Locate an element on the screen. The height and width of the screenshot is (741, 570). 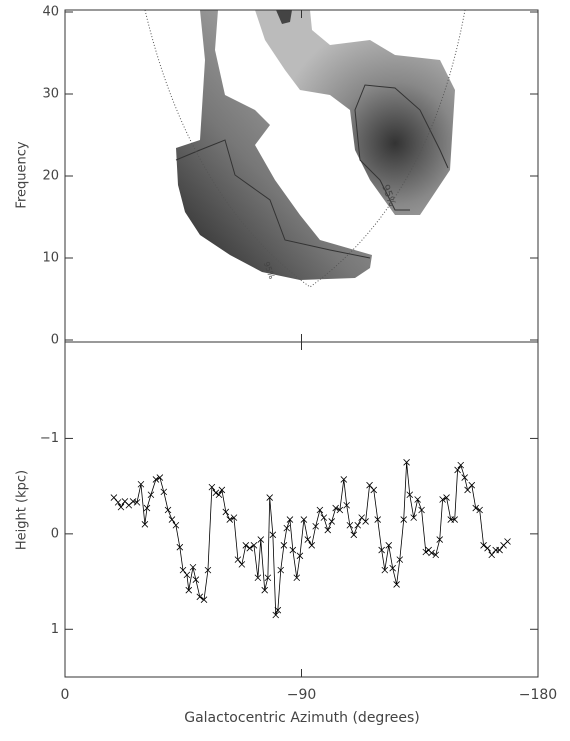
x-tick-label: −180 is located at coordinates (538, 695).